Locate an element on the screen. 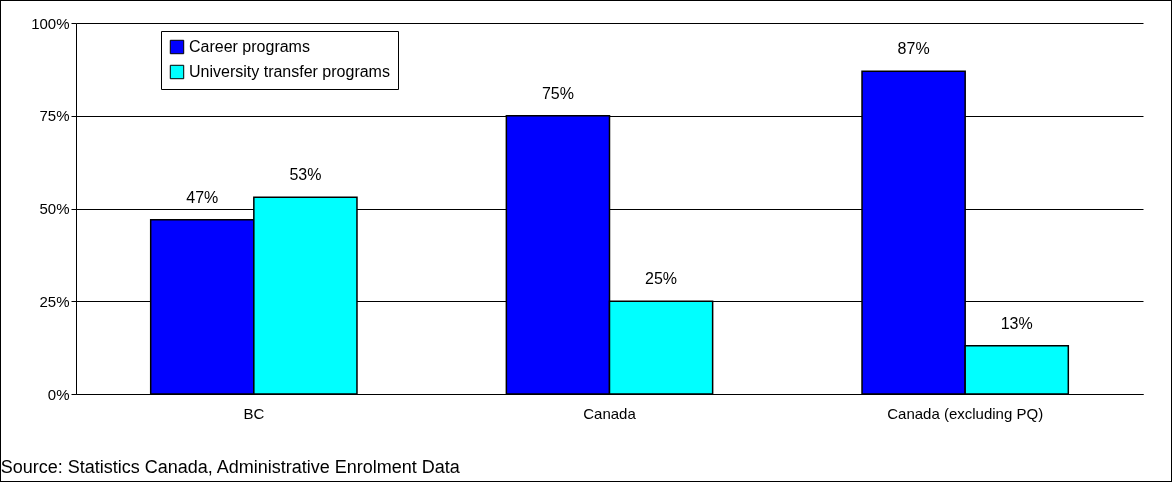 This screenshot has height=482, width=1172. y-tick-label: 0% is located at coordinates (58, 394).